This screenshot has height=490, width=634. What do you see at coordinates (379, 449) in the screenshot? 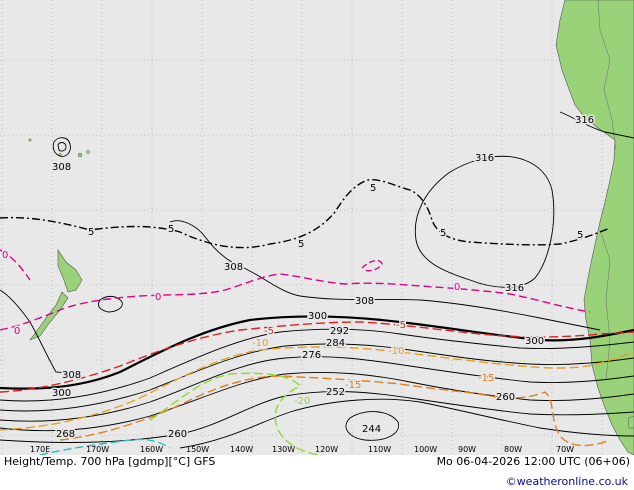
I see `lon-tick: 110W` at bounding box center [379, 449].